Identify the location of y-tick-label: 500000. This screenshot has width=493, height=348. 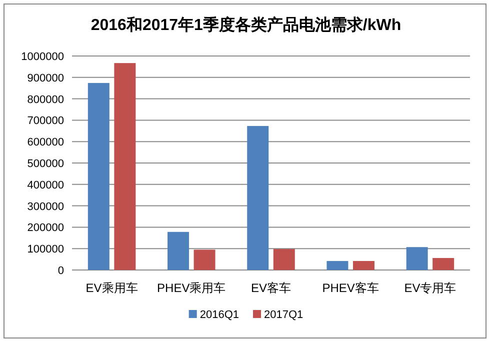
(45, 164).